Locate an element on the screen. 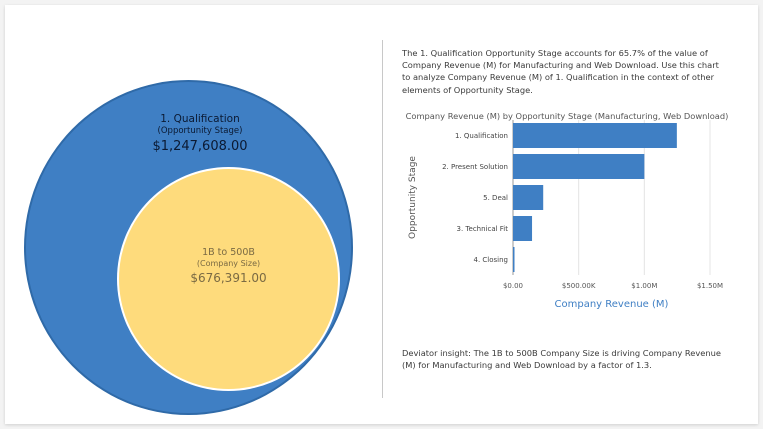 The width and height of the screenshot is (763, 429). x-tick-label: $0.00 is located at coordinates (513, 286).